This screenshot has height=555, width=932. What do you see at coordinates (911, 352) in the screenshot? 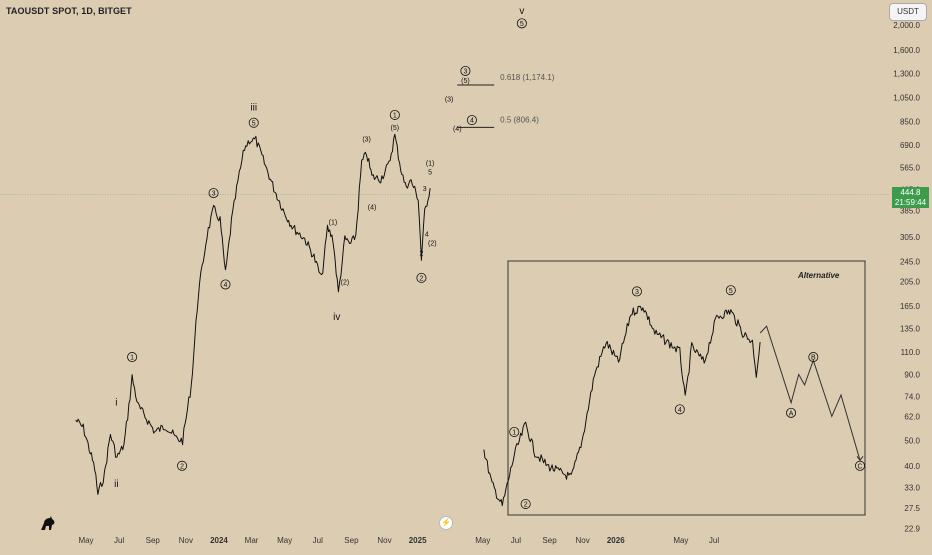
I see `y-tick-label: 110.0` at bounding box center [911, 352].